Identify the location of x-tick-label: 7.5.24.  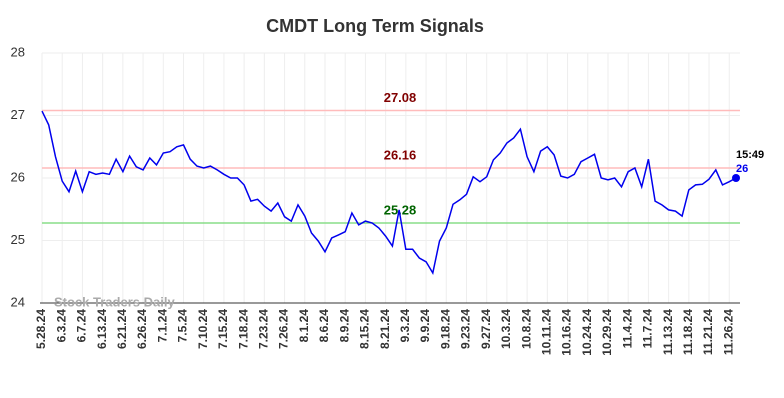
(183, 326).